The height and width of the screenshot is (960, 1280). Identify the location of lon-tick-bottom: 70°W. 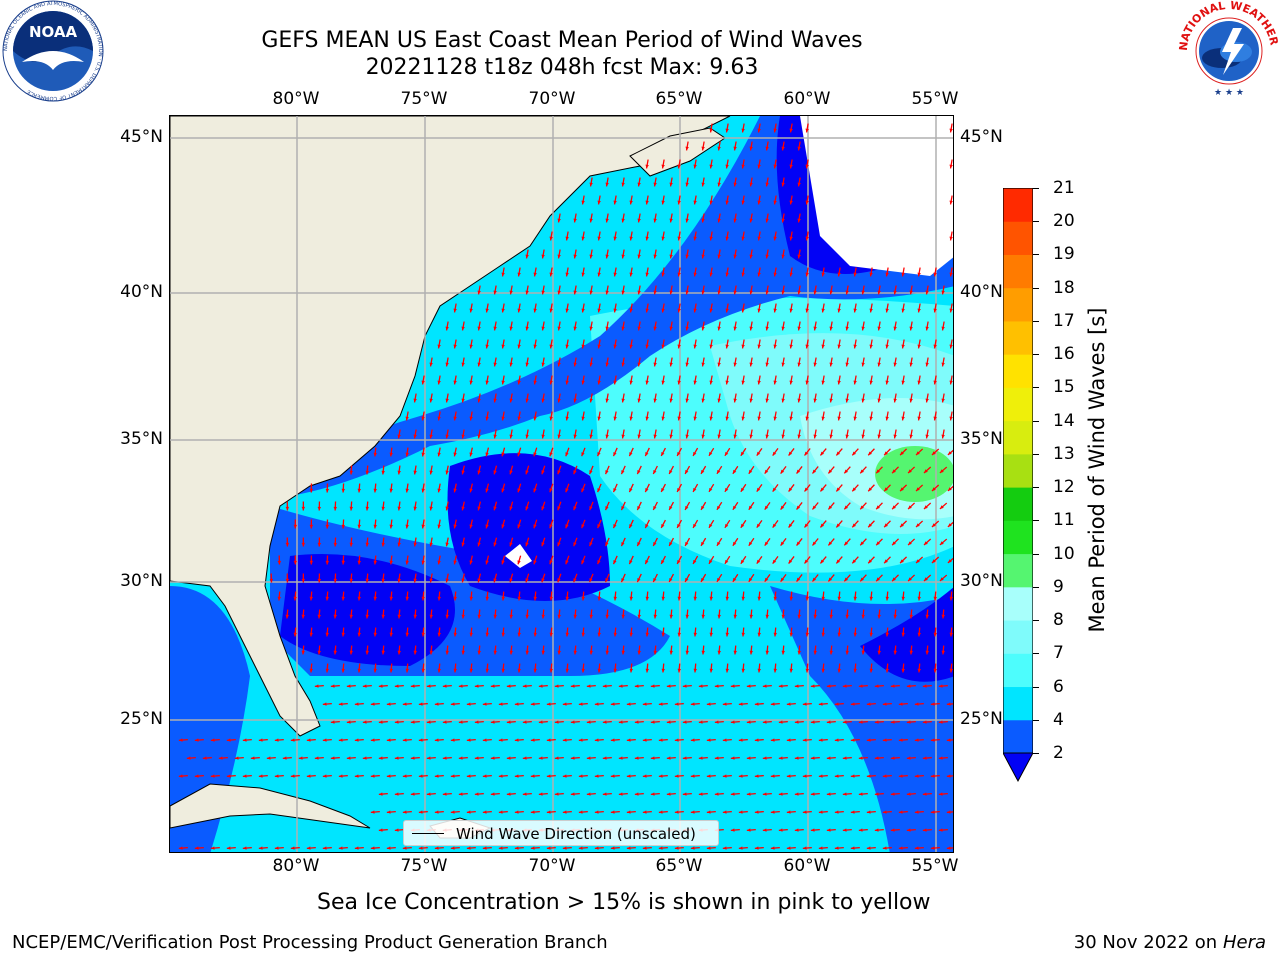
(552, 866).